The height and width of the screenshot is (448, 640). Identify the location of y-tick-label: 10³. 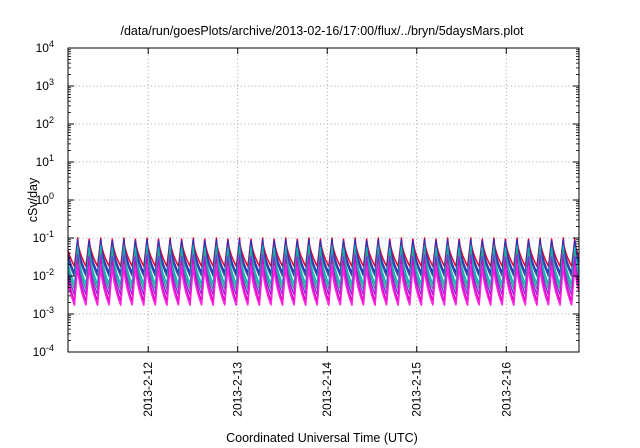
(45, 85).